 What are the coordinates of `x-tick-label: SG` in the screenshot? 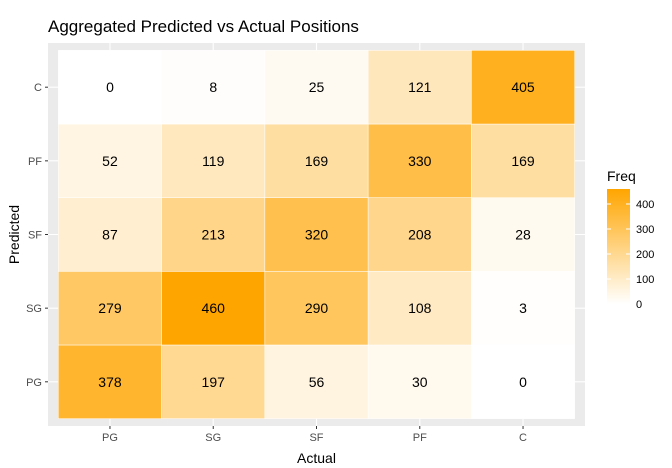 It's located at (213, 438).